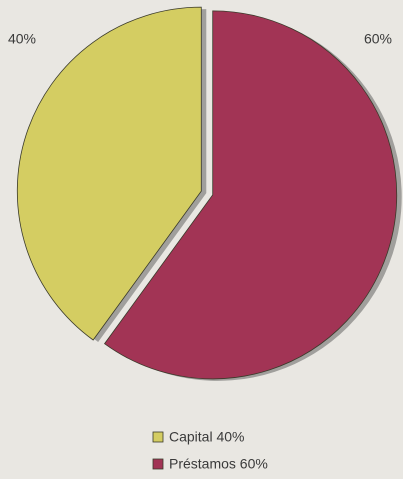 Image resolution: width=403 pixels, height=479 pixels. I want to click on slice-label: 40%, so click(22, 39).